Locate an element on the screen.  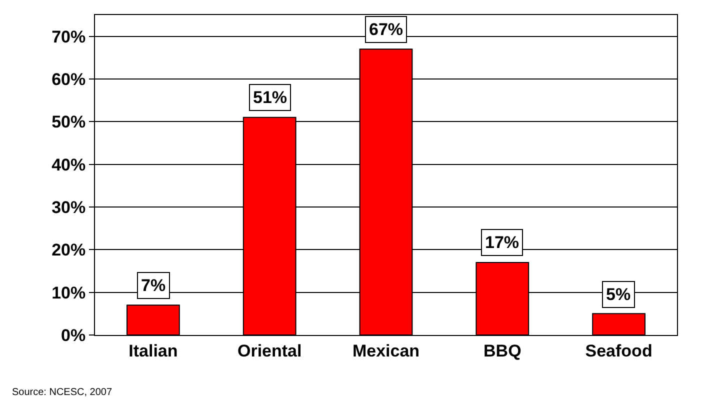
y-tick-label: 40% is located at coordinates (69, 164).